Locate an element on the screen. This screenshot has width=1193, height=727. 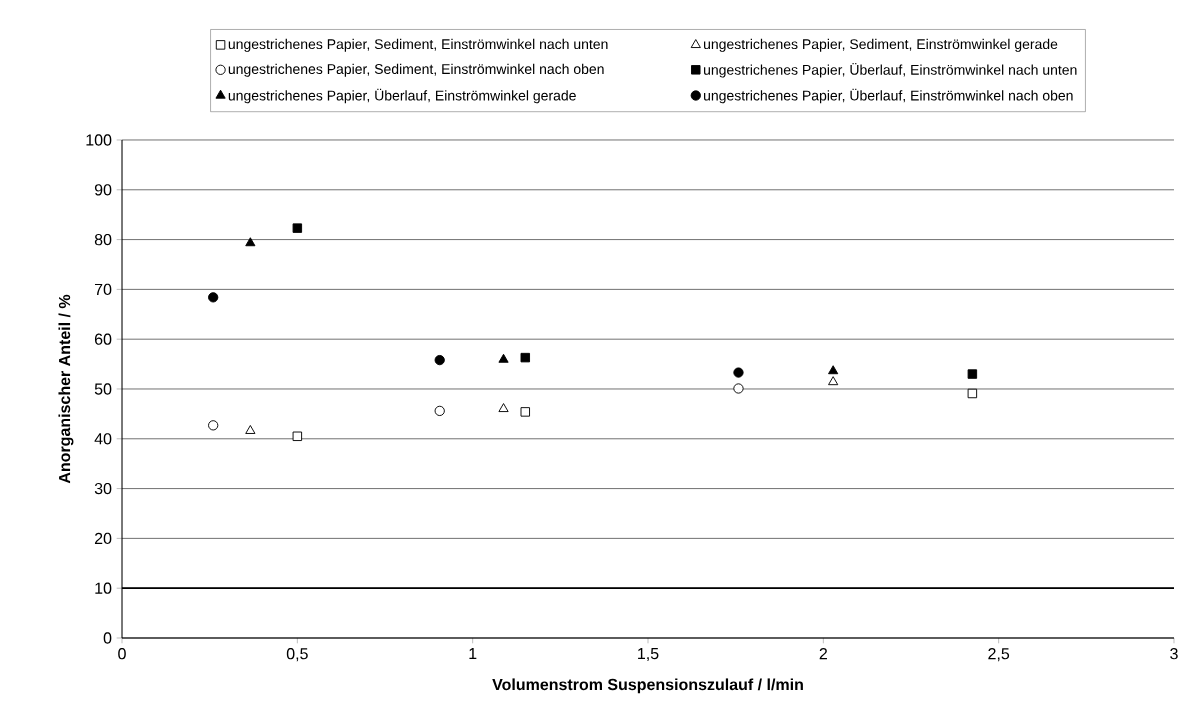
y-tick-label: 30 is located at coordinates (103, 488).